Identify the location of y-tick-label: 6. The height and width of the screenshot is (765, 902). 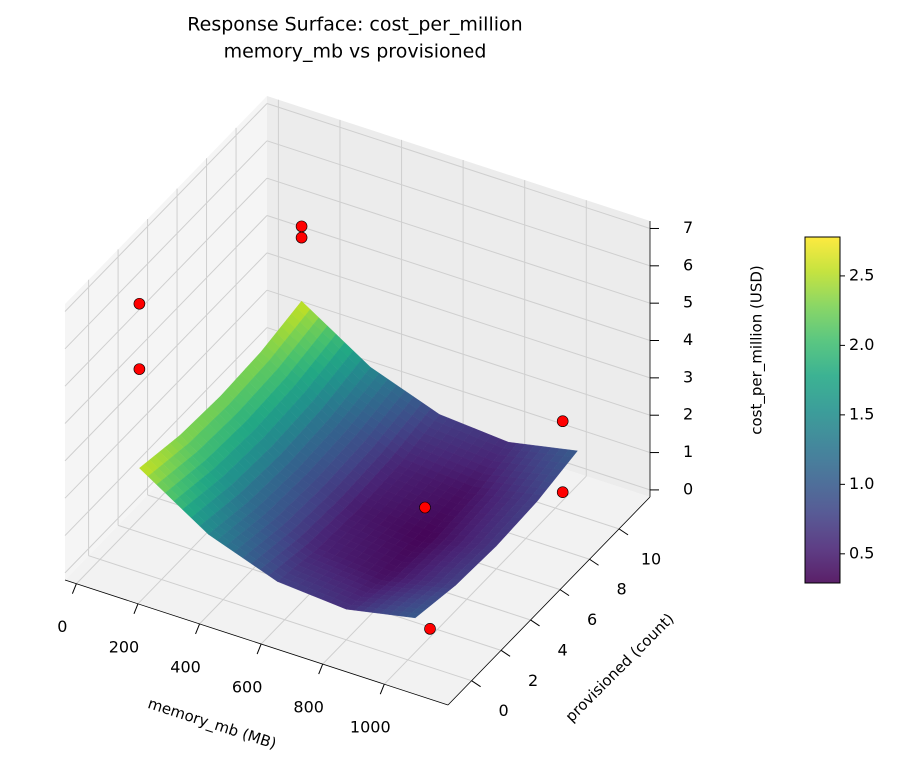
(592, 619).